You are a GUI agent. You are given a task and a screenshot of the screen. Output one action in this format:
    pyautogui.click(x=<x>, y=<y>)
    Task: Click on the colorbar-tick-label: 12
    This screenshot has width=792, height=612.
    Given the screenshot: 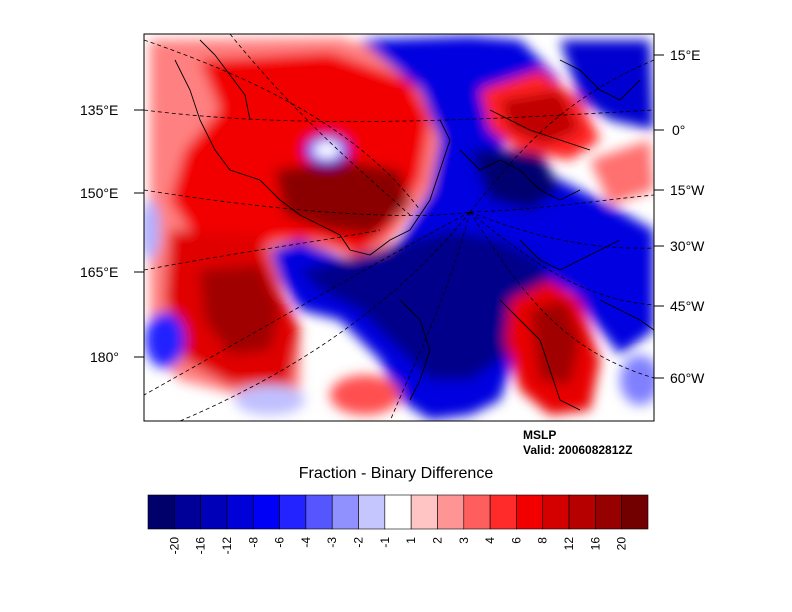 What is the action you would take?
    pyautogui.click(x=569, y=544)
    